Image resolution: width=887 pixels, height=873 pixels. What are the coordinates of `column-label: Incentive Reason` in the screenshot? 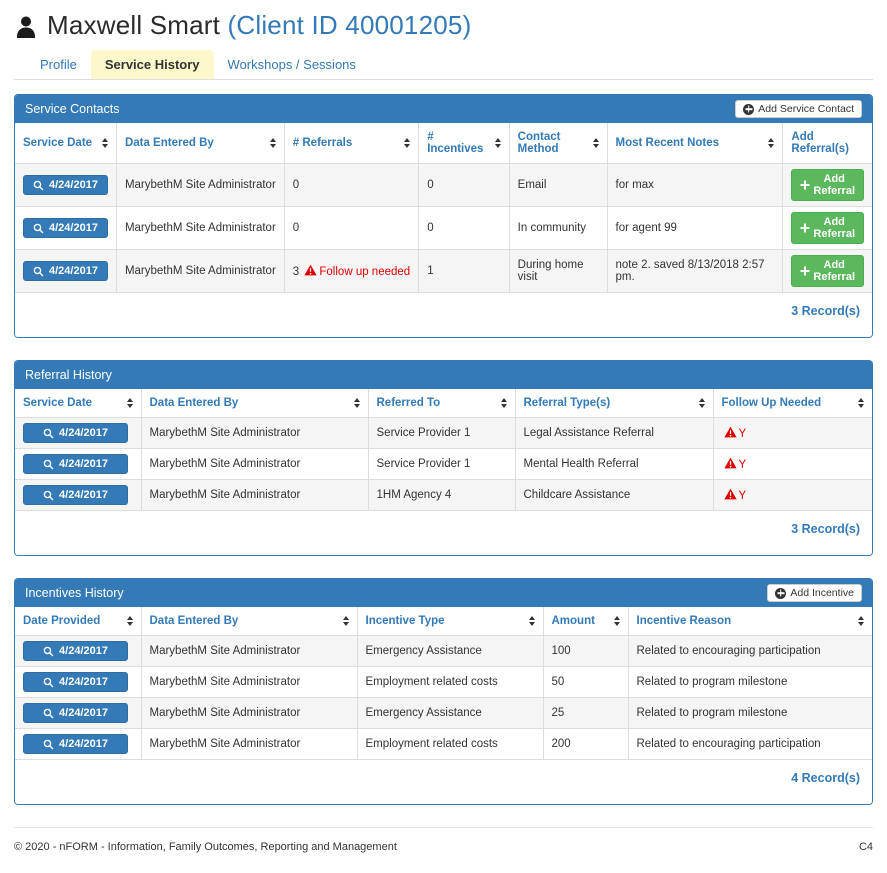 It's located at (684, 621).